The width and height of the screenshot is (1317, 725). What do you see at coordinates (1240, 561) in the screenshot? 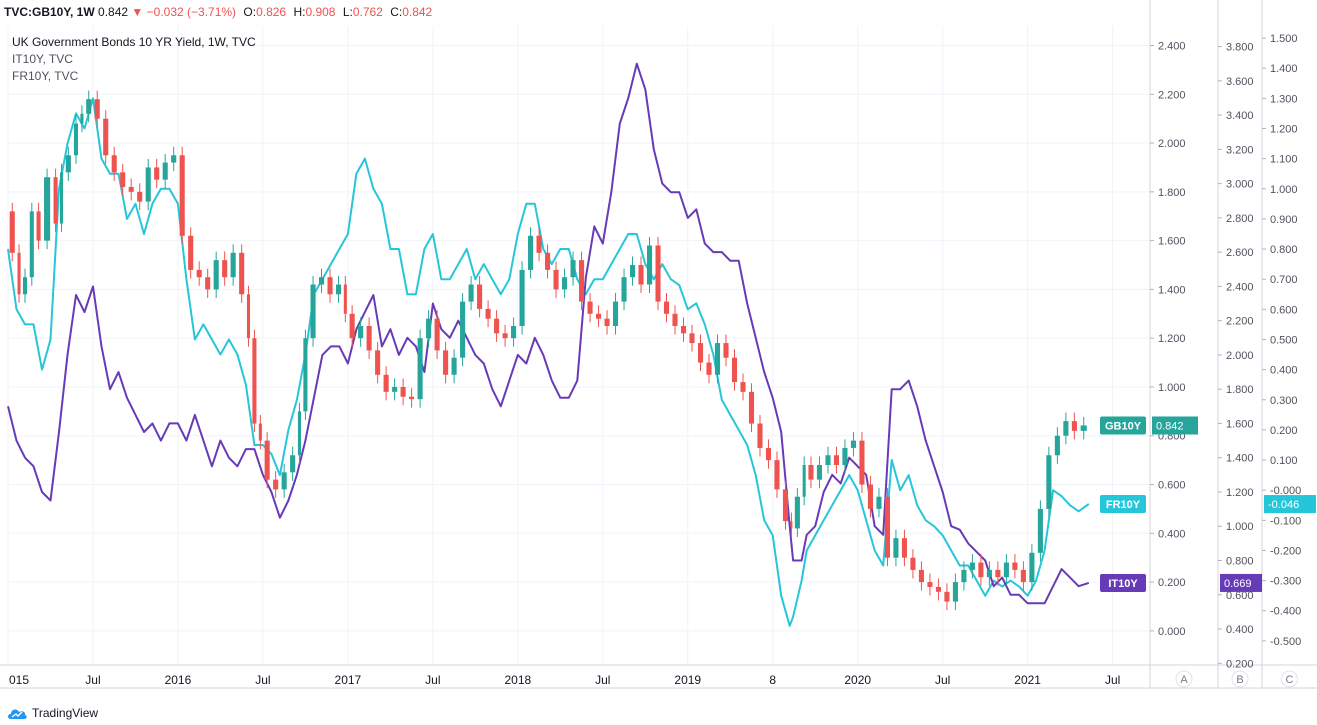
I see `axis-B-tick-label: 0.800` at bounding box center [1240, 561].